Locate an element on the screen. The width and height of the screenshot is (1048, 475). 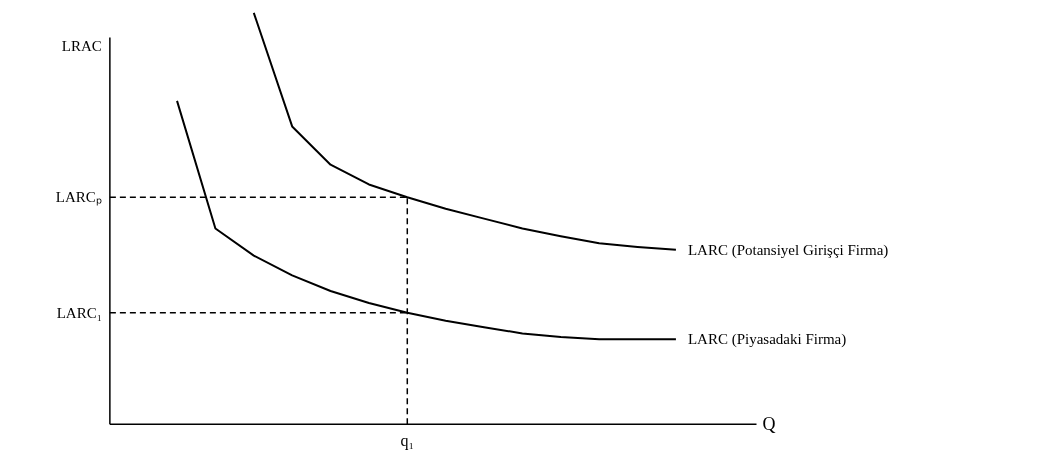
ref-line-label: LARC₁ is located at coordinates (79, 312).